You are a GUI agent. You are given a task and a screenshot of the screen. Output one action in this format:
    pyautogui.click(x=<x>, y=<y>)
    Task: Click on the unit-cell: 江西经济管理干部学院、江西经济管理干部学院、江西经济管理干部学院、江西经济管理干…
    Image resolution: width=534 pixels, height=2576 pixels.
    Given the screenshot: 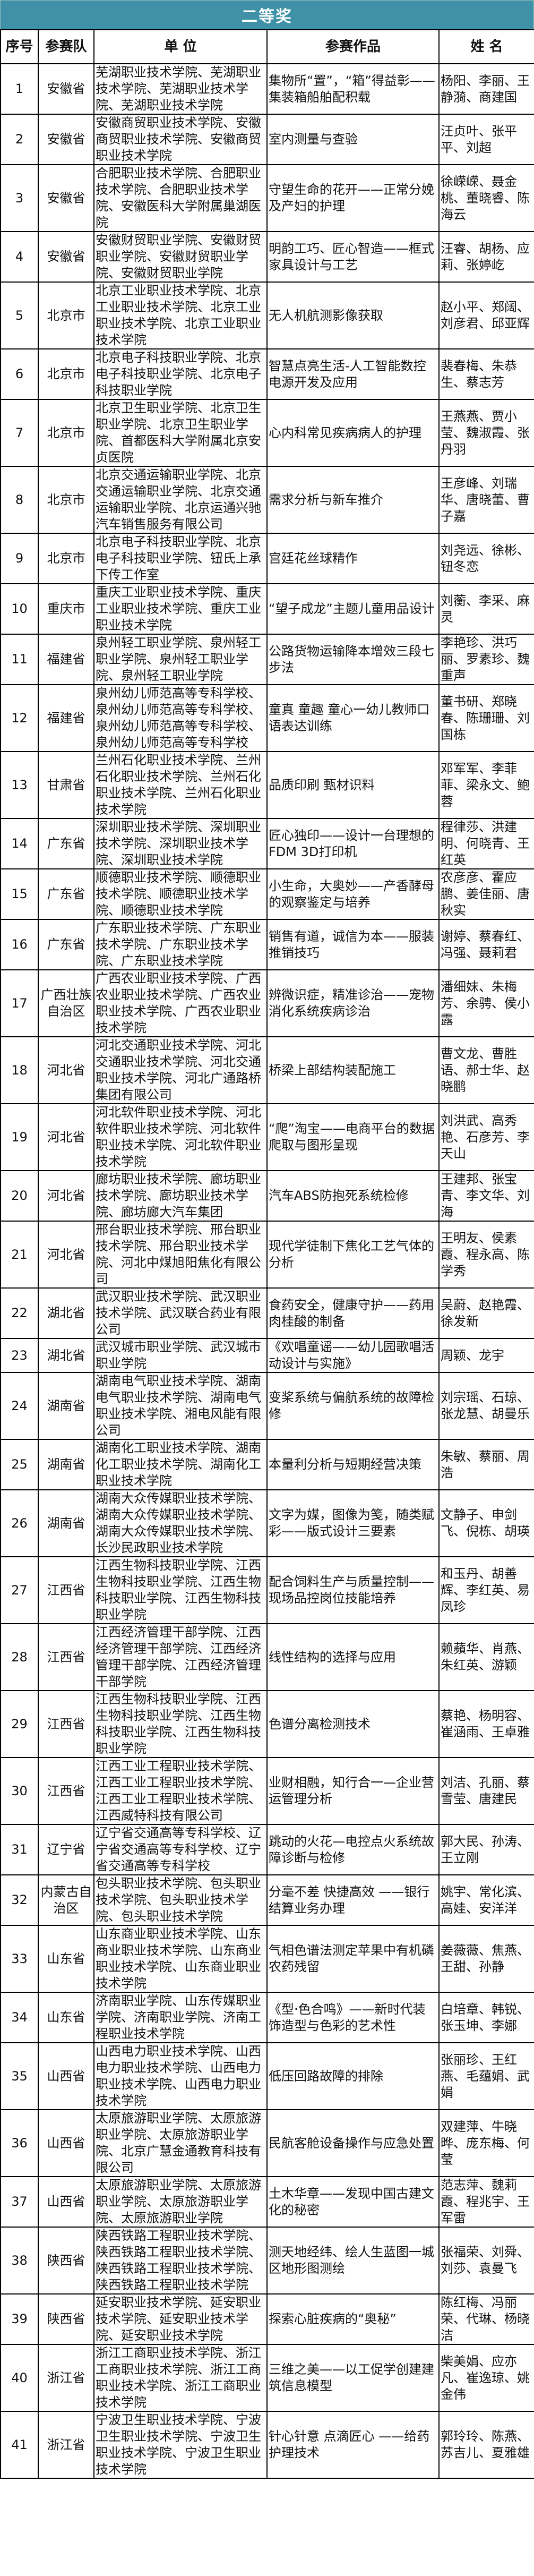 What is the action you would take?
    pyautogui.click(x=180, y=1657)
    